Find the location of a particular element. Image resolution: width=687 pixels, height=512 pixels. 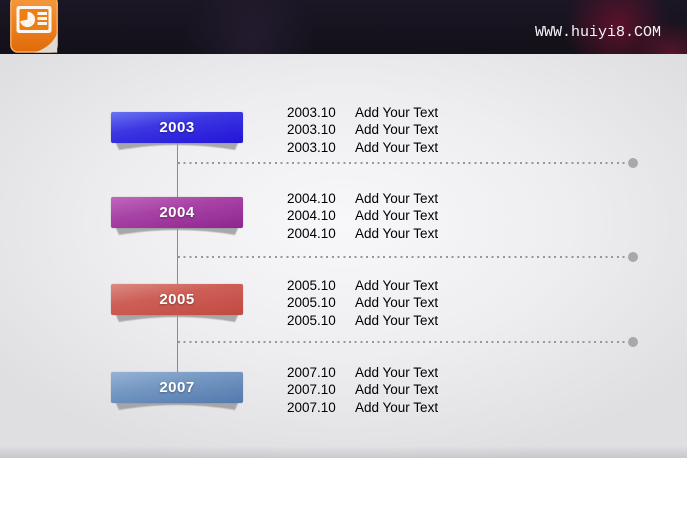

year-label: 2003 is located at coordinates (177, 127).